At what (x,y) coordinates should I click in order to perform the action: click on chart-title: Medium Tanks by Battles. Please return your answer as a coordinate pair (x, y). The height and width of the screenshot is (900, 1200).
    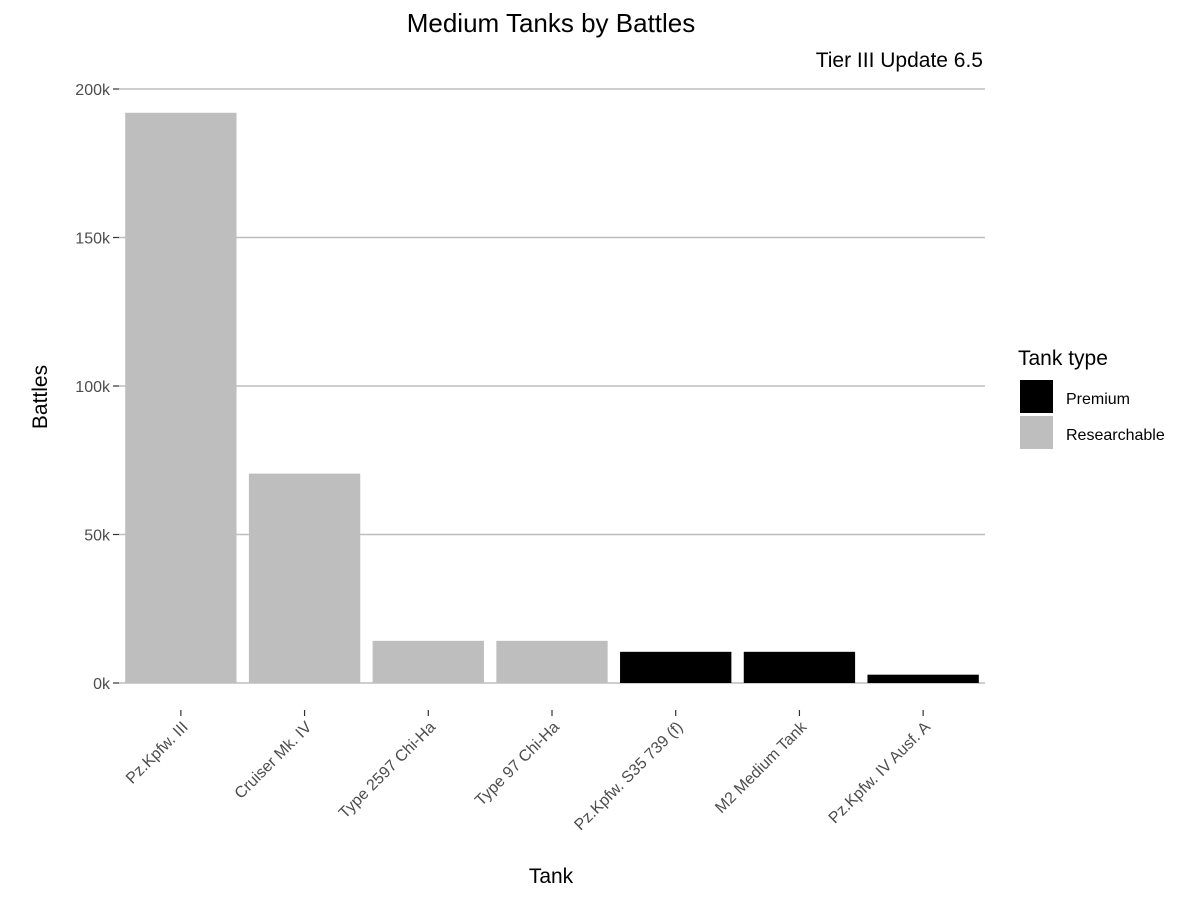
    Looking at the image, I should click on (551, 23).